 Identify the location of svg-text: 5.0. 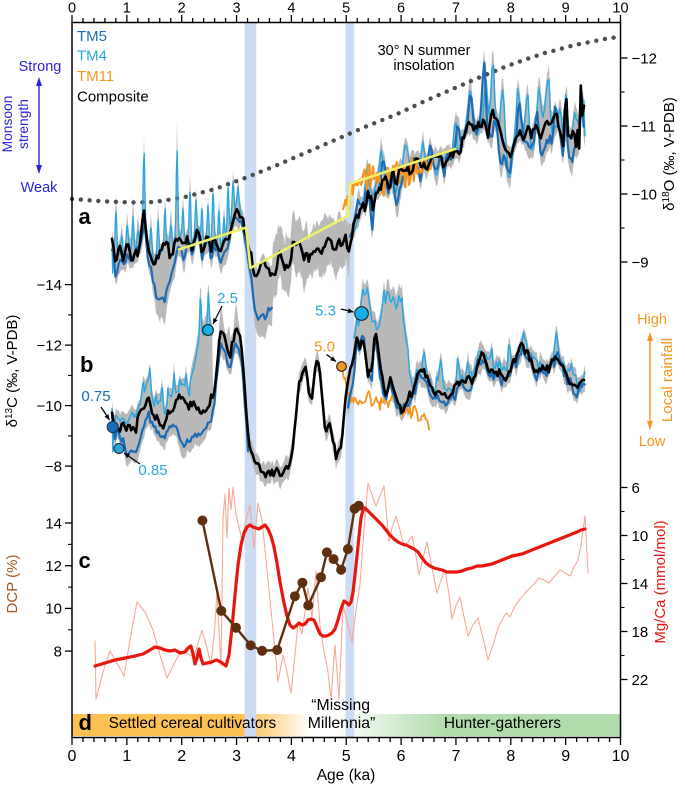
(324, 347).